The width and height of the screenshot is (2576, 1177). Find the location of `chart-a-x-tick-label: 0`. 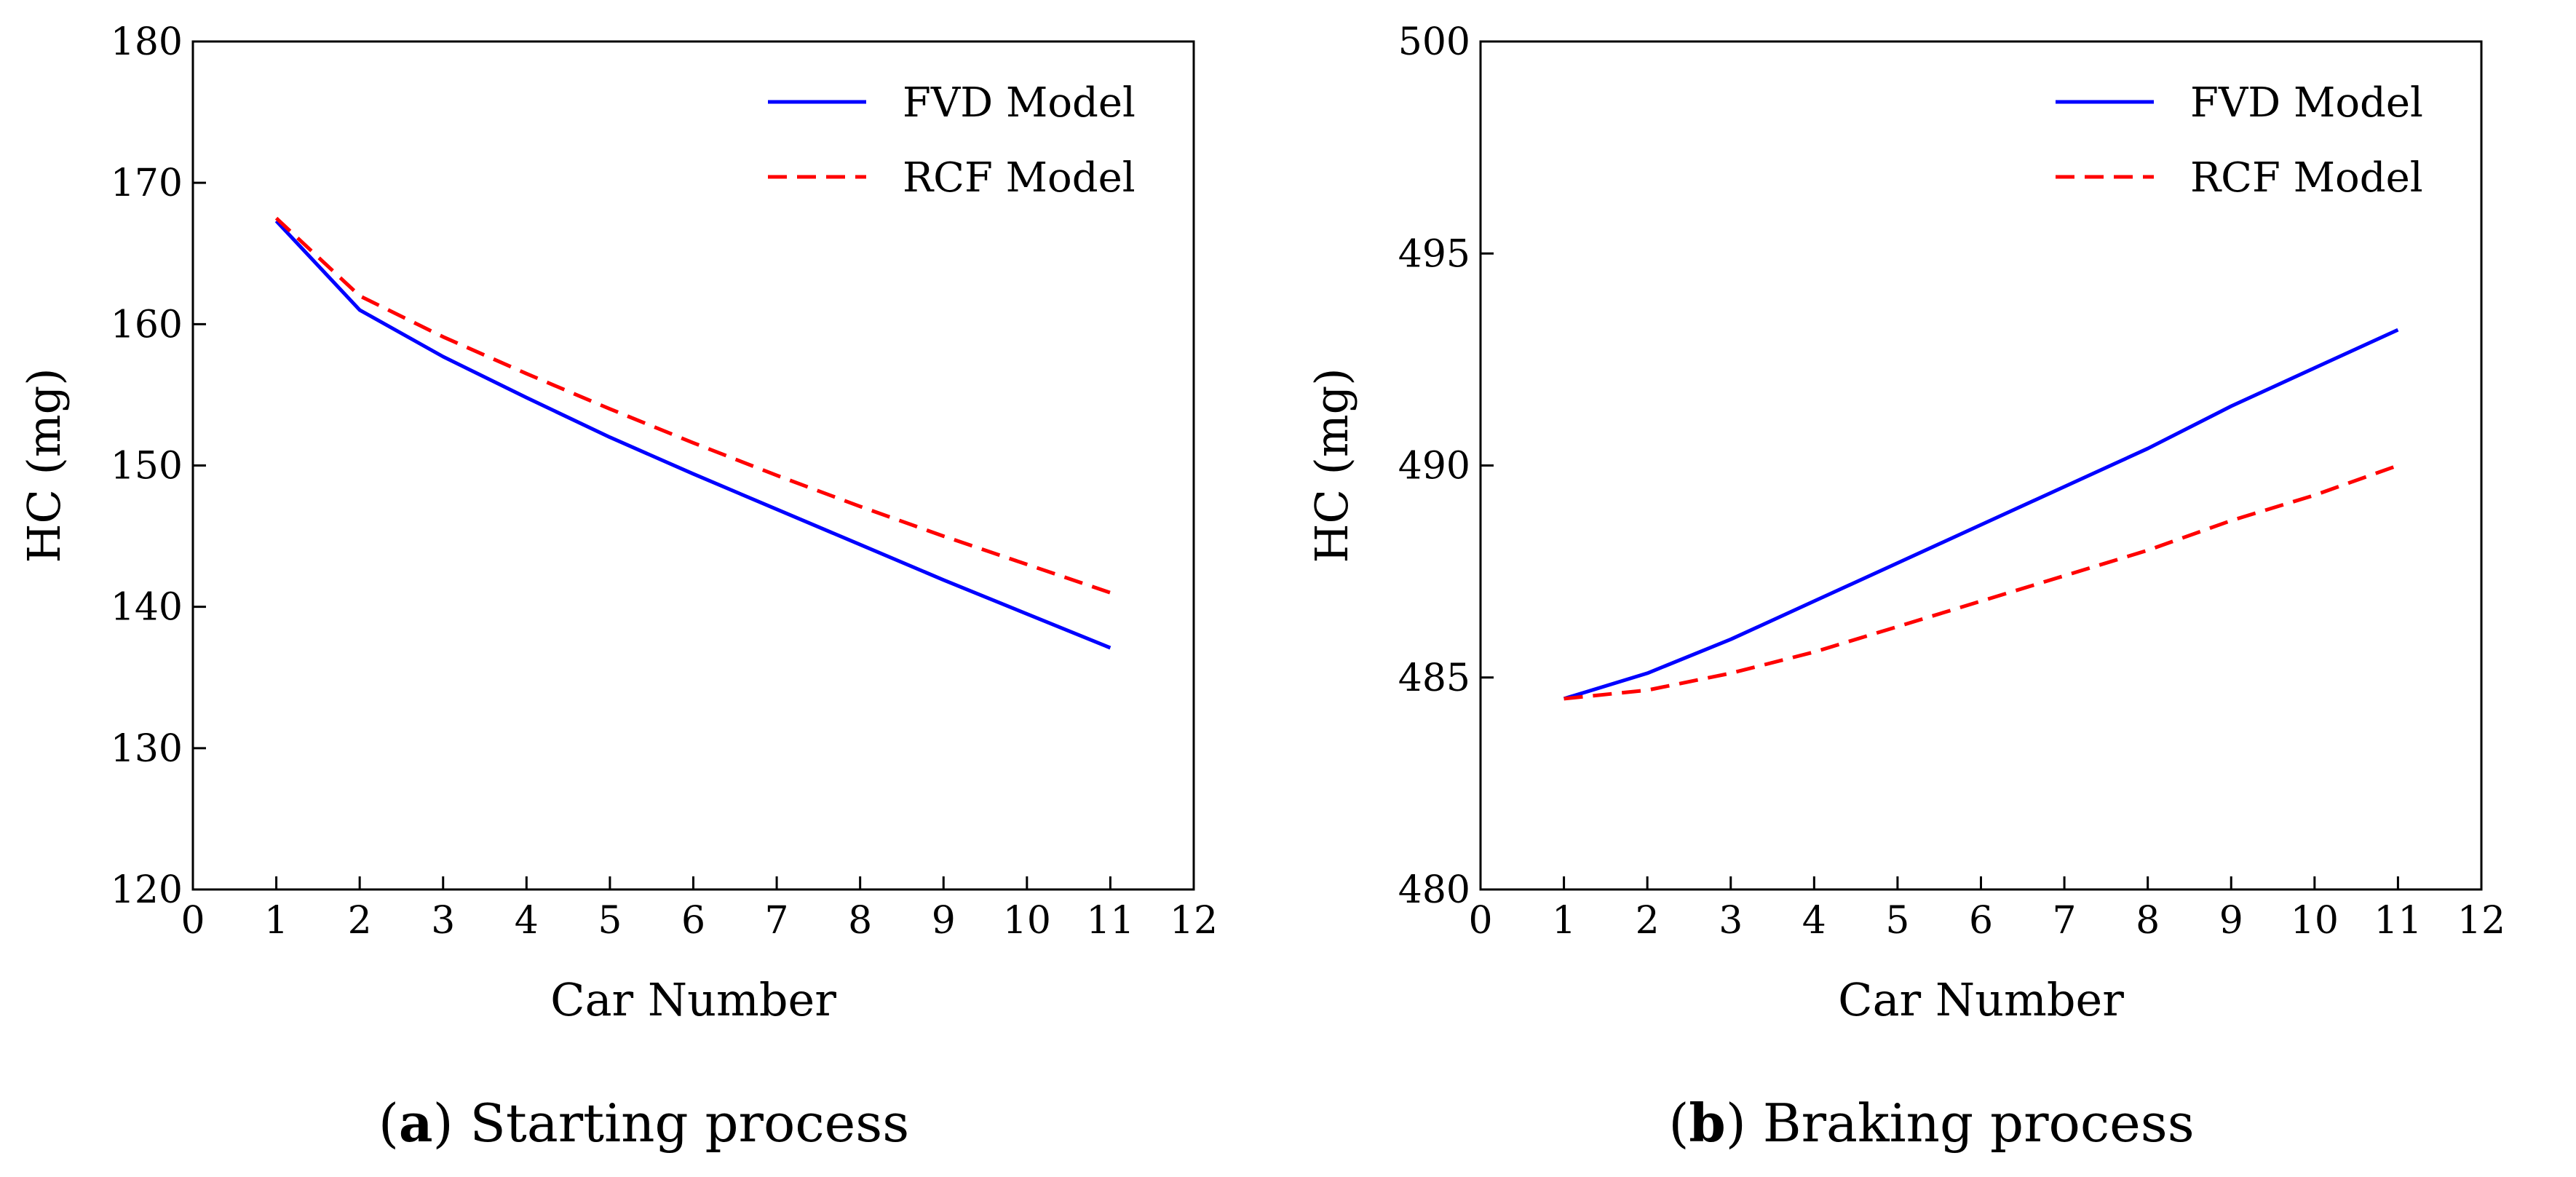

chart-a-x-tick-label: 0 is located at coordinates (193, 921).